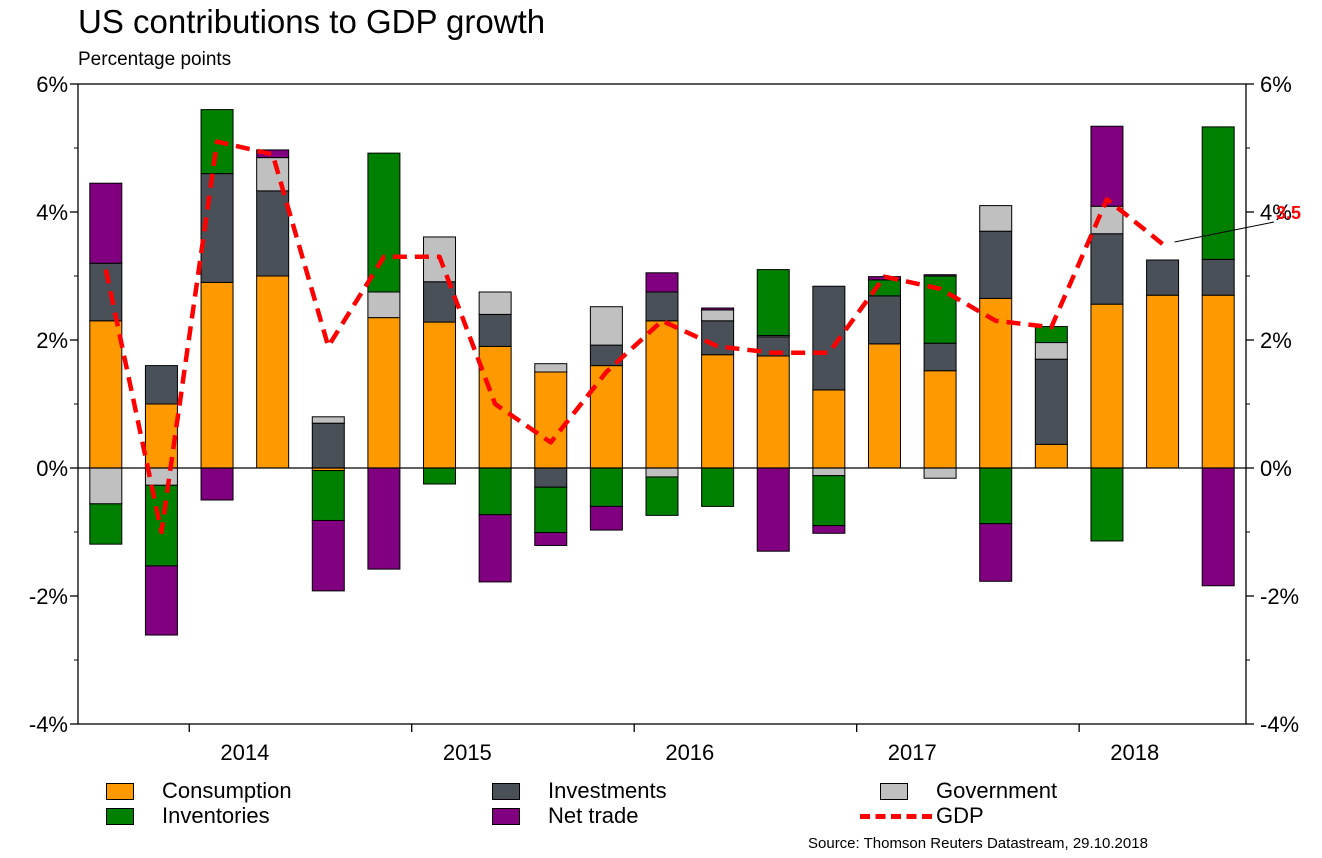 Image resolution: width=1322 pixels, height=858 pixels. Describe the element at coordinates (199, 791) in the screenshot. I see `legend-item-consumption: Consumption` at that location.